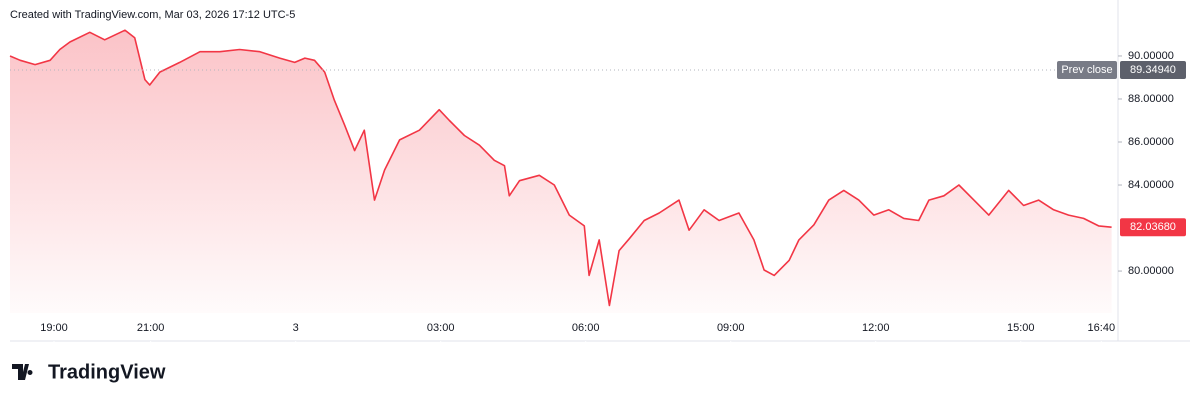 This screenshot has width=1200, height=406. I want to click on last-price-badge, so click(1153, 227).